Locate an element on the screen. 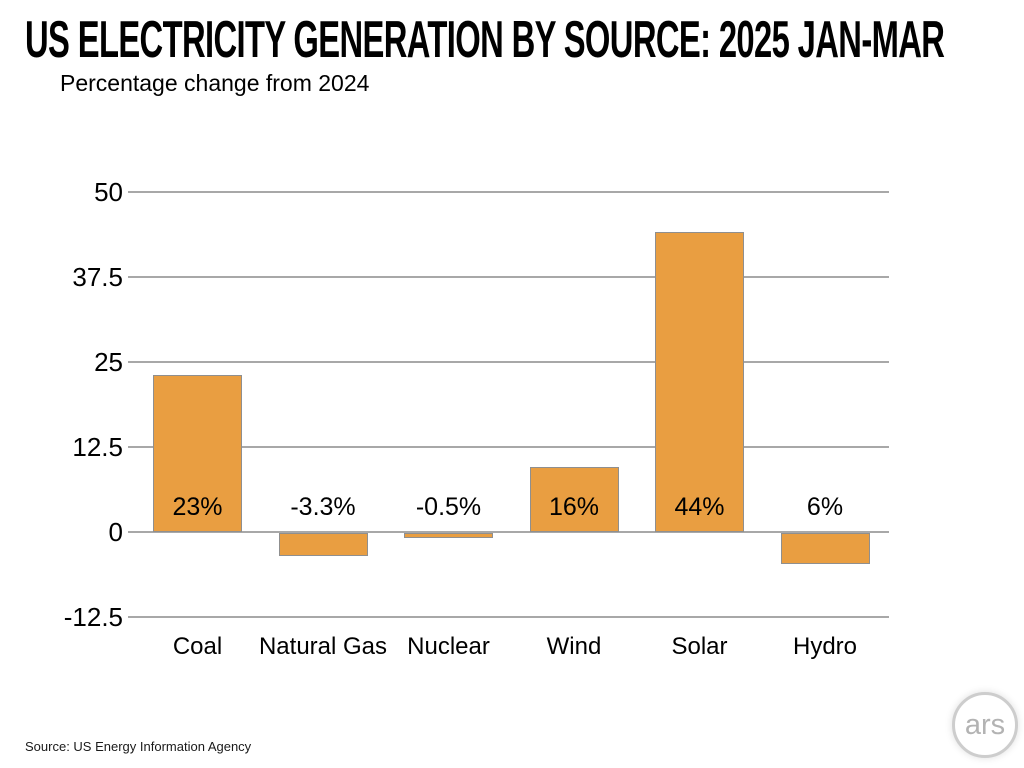 This screenshot has width=1024, height=768. bar-coal is located at coordinates (197, 453).